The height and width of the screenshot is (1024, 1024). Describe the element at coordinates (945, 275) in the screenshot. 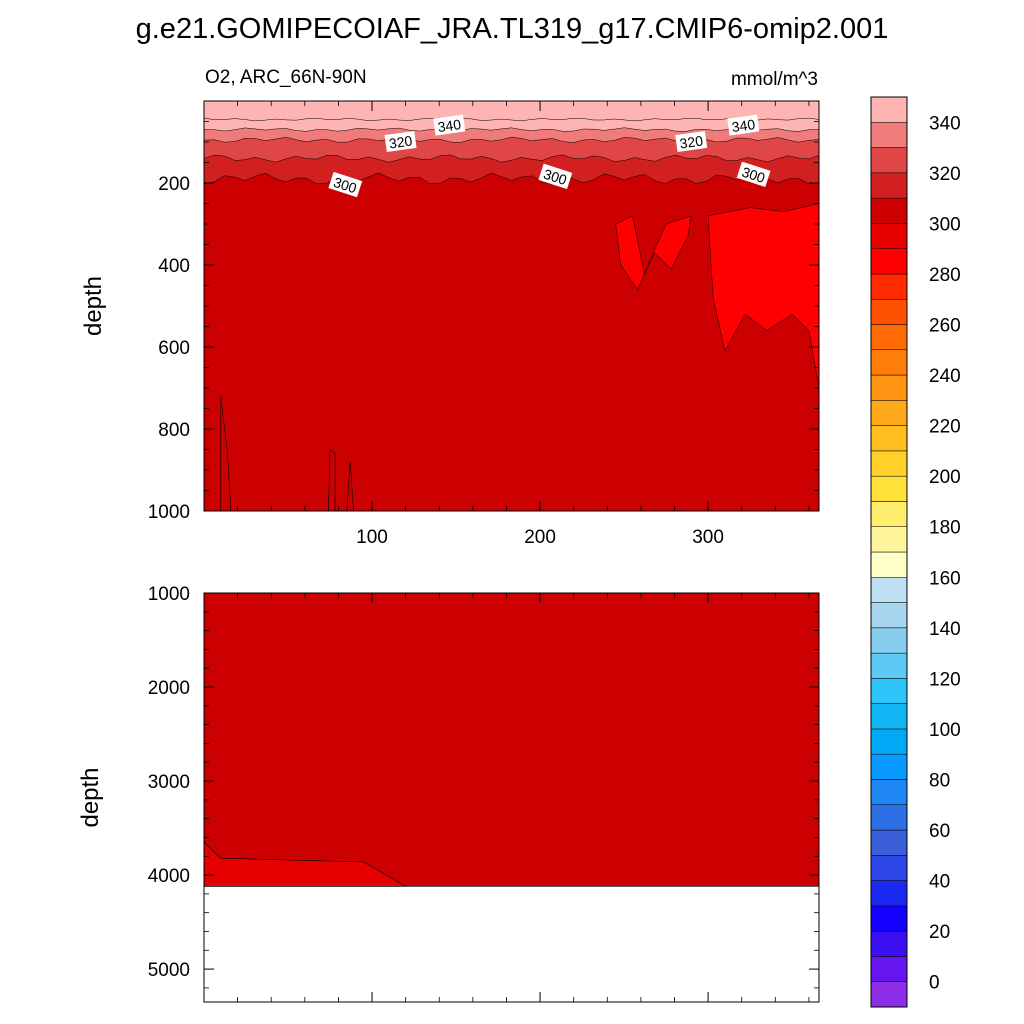

I see `colorbar-tick-label: 280` at that location.